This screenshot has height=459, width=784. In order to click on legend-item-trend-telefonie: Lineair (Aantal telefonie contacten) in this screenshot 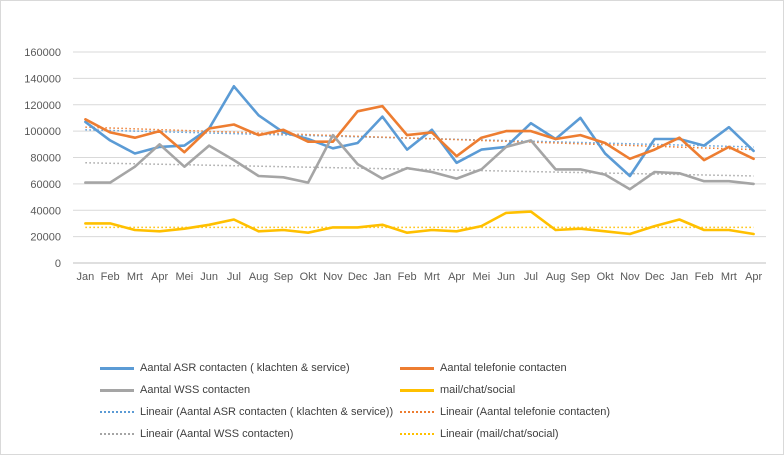, I will do `click(505, 412)`.